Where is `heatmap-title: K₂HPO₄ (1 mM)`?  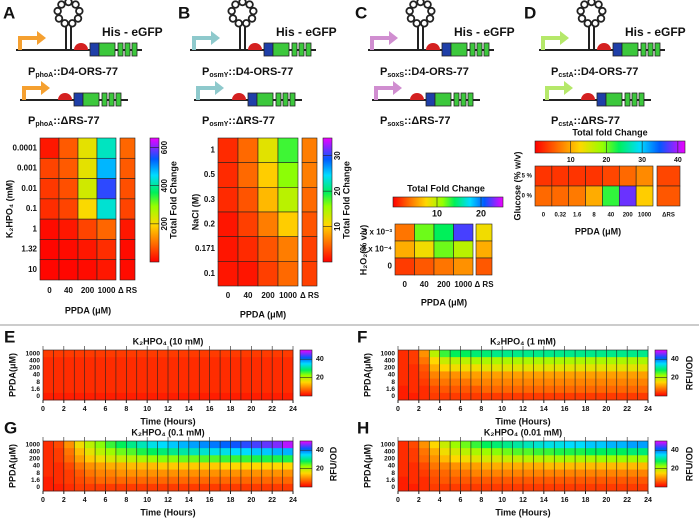
heatmap-title: K₂HPO₄ (1 mM) is located at coordinates (523, 341).